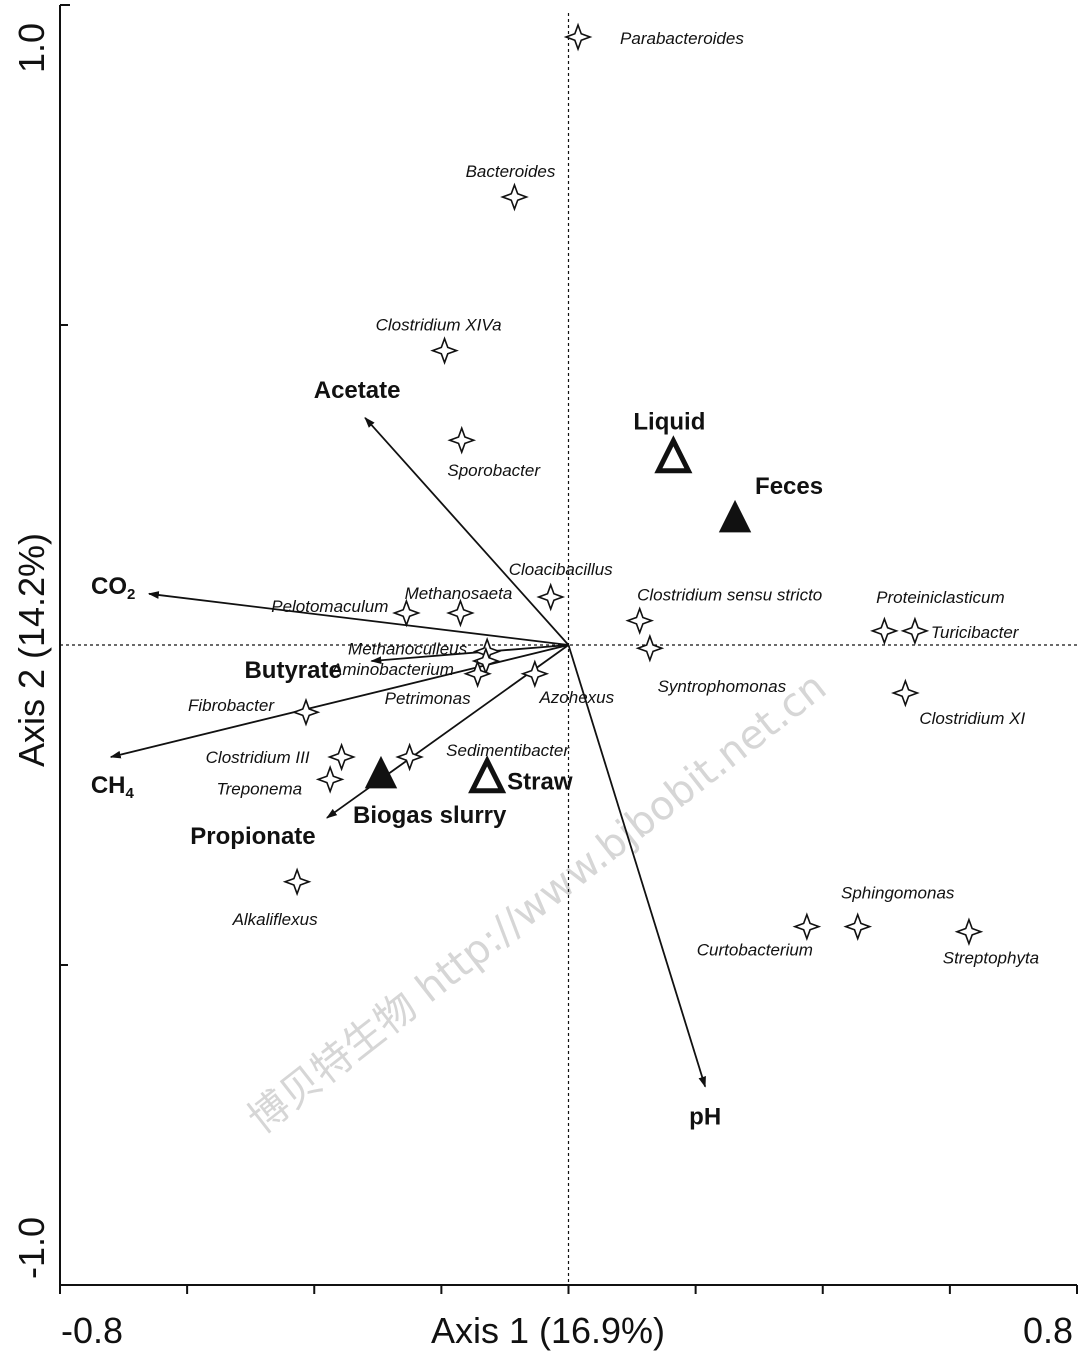 Image resolution: width=1080 pixels, height=1351 pixels. What do you see at coordinates (297, 882) in the screenshot?
I see `species-point-alkaliflexus` at bounding box center [297, 882].